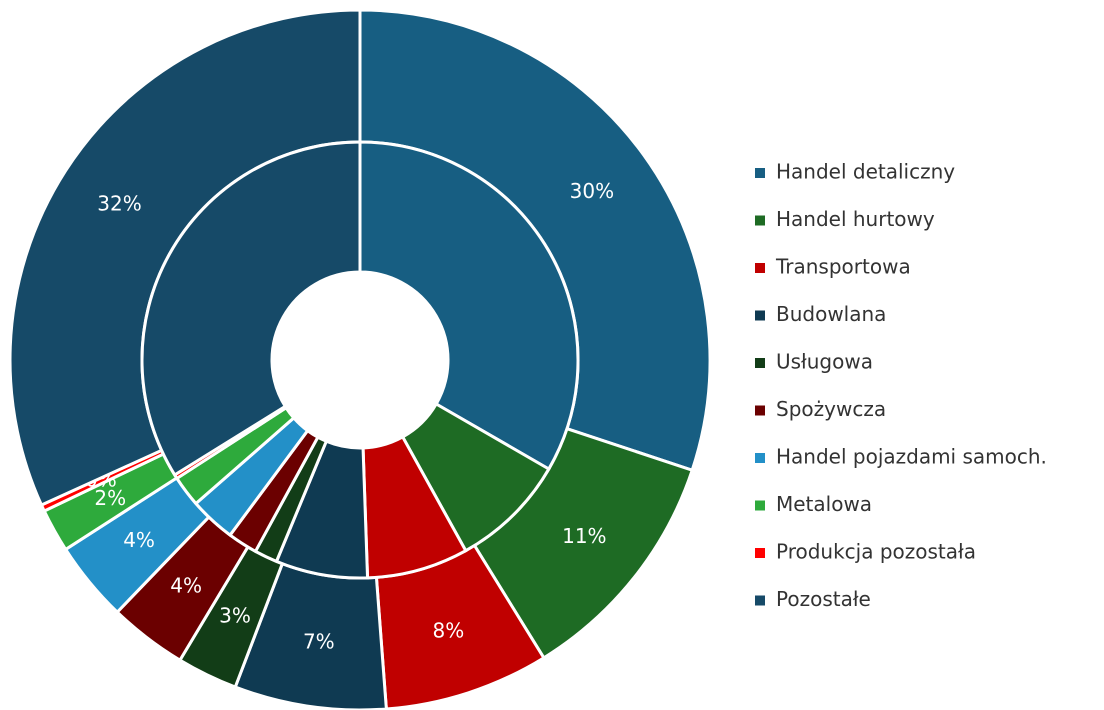 The width and height of the screenshot is (1104, 710). What do you see at coordinates (584, 536) in the screenshot?
I see `data-label: 11%` at bounding box center [584, 536].